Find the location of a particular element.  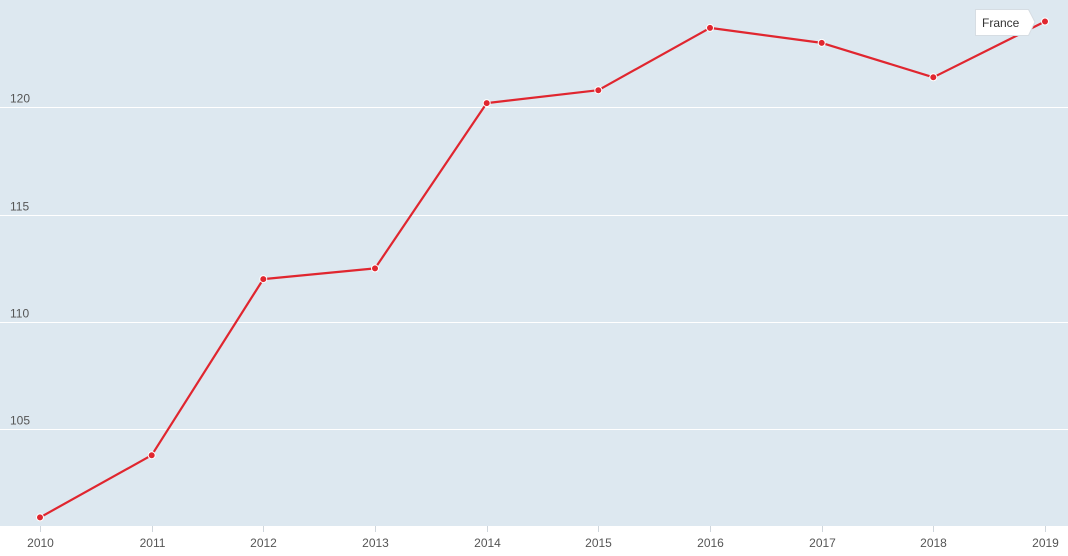

x-tick-label-2012: 2012 is located at coordinates (263, 543).